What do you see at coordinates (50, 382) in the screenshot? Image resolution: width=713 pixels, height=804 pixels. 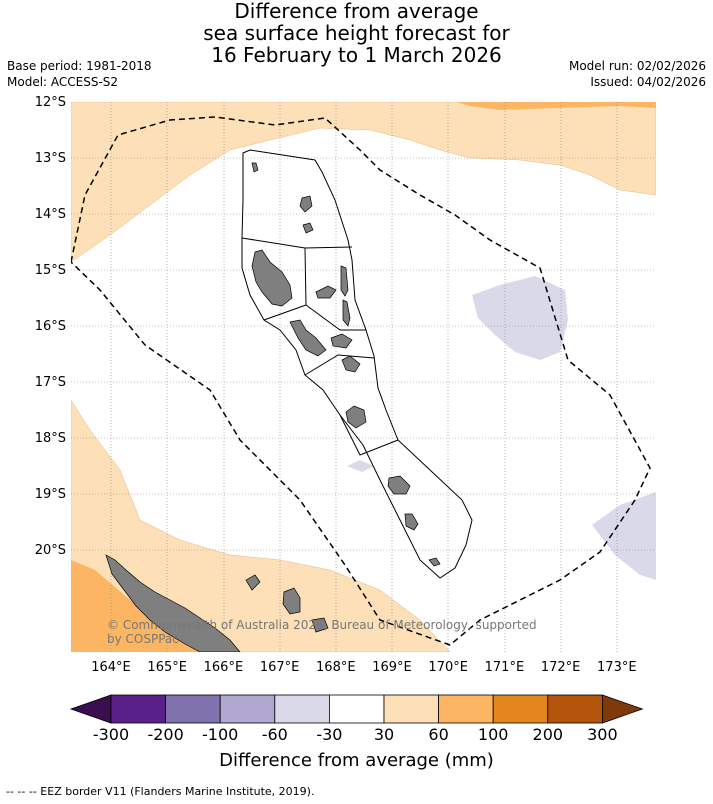 I see `latitude-label: 17°S` at bounding box center [50, 382].